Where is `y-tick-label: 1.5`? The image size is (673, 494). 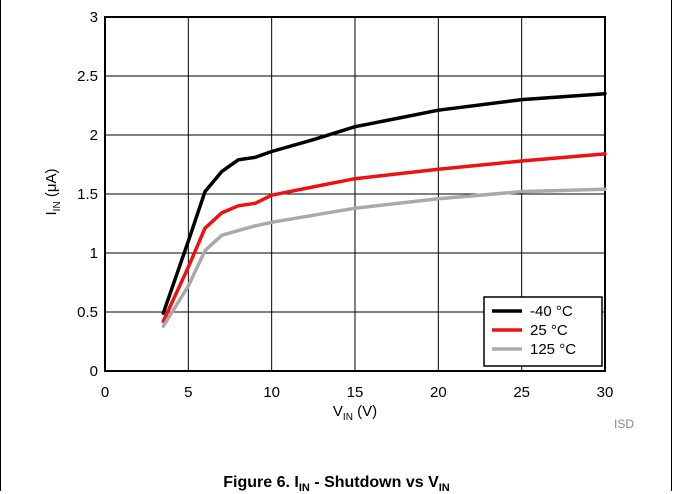 y-tick-label: 1.5 is located at coordinates (87, 194).